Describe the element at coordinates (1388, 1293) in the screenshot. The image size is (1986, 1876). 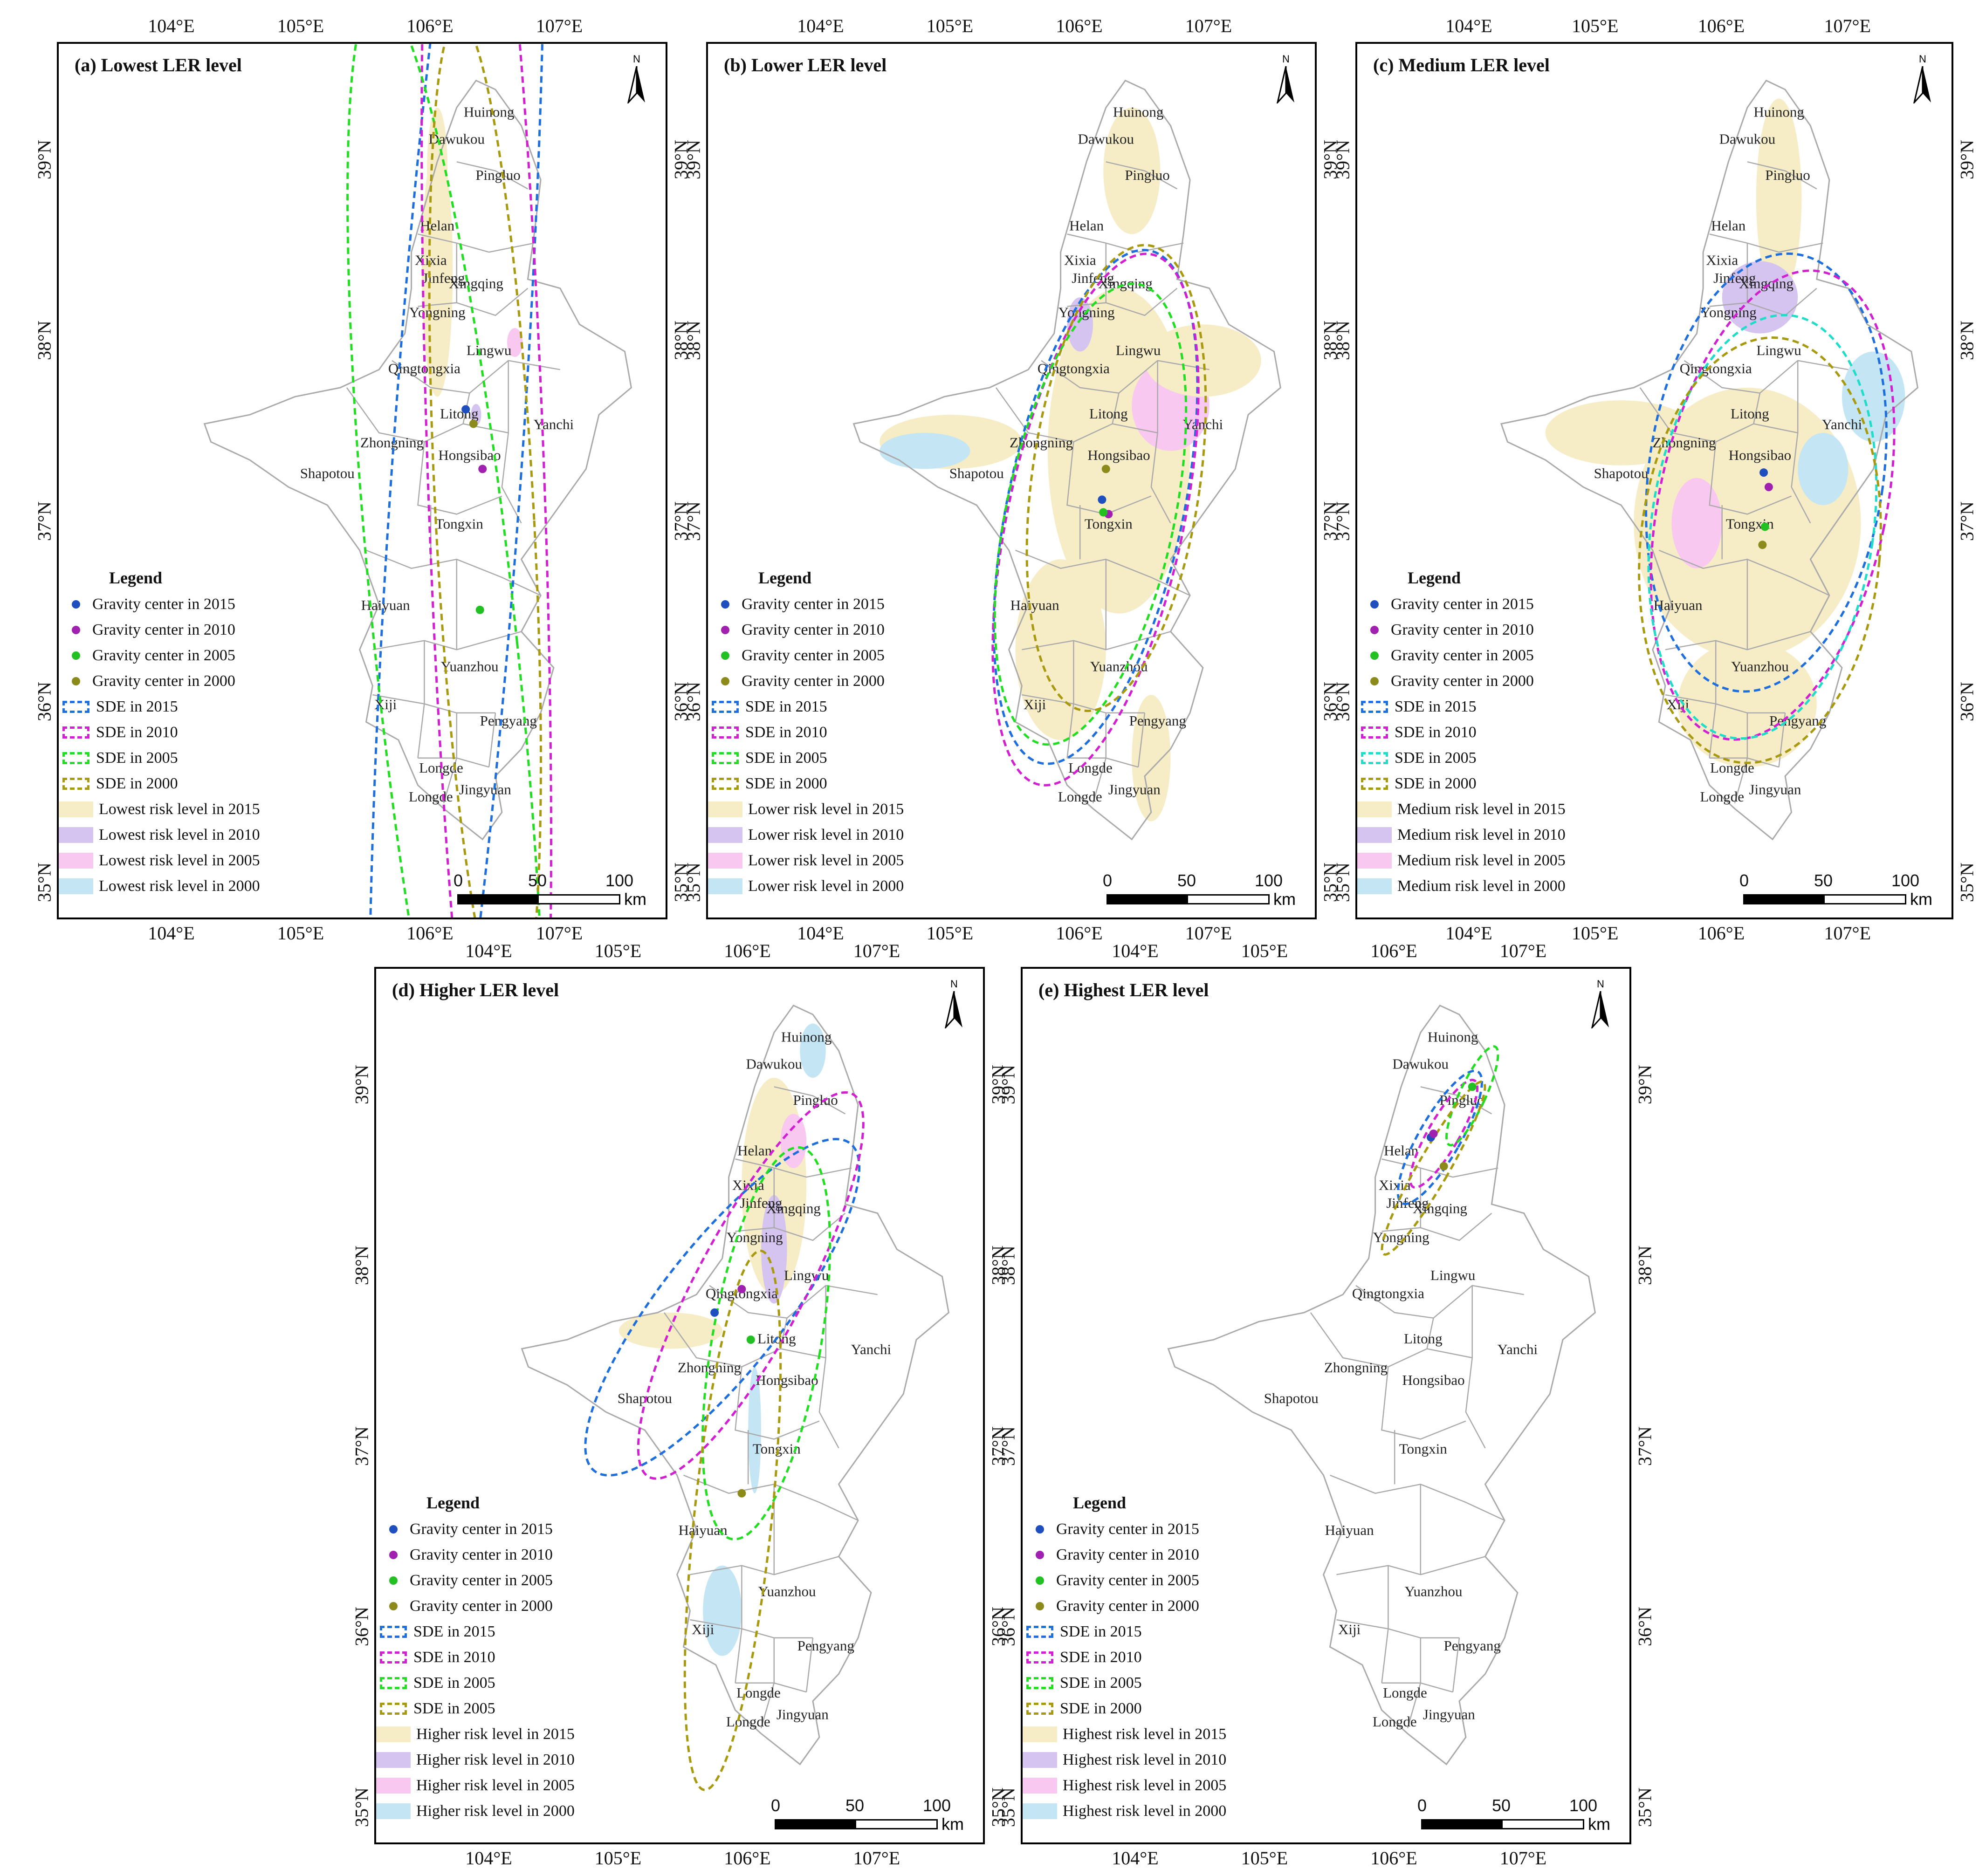
I see `place-label: Qingtongxia` at that location.